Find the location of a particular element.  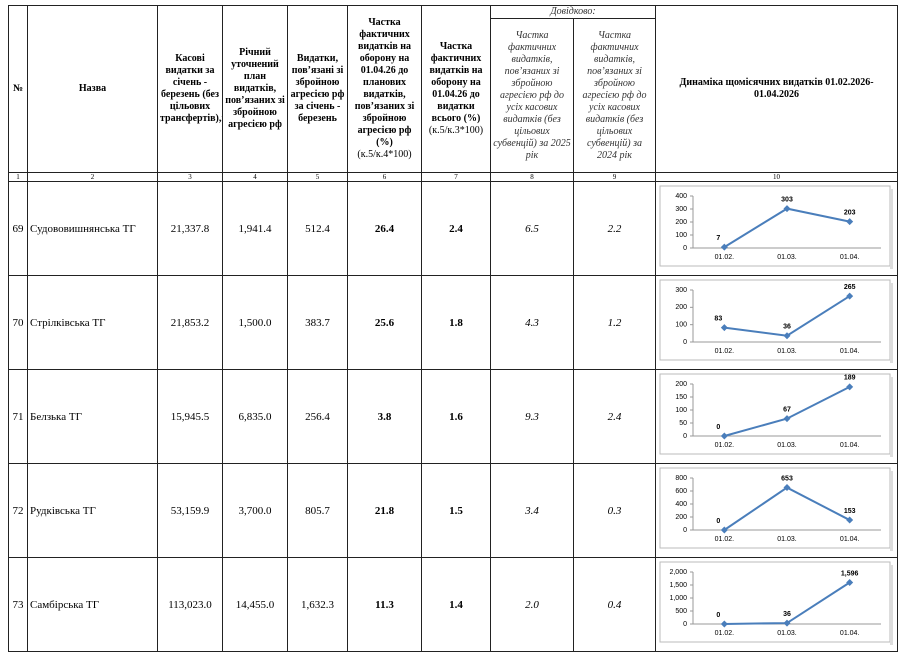

column-number: 7 is located at coordinates (456, 177).